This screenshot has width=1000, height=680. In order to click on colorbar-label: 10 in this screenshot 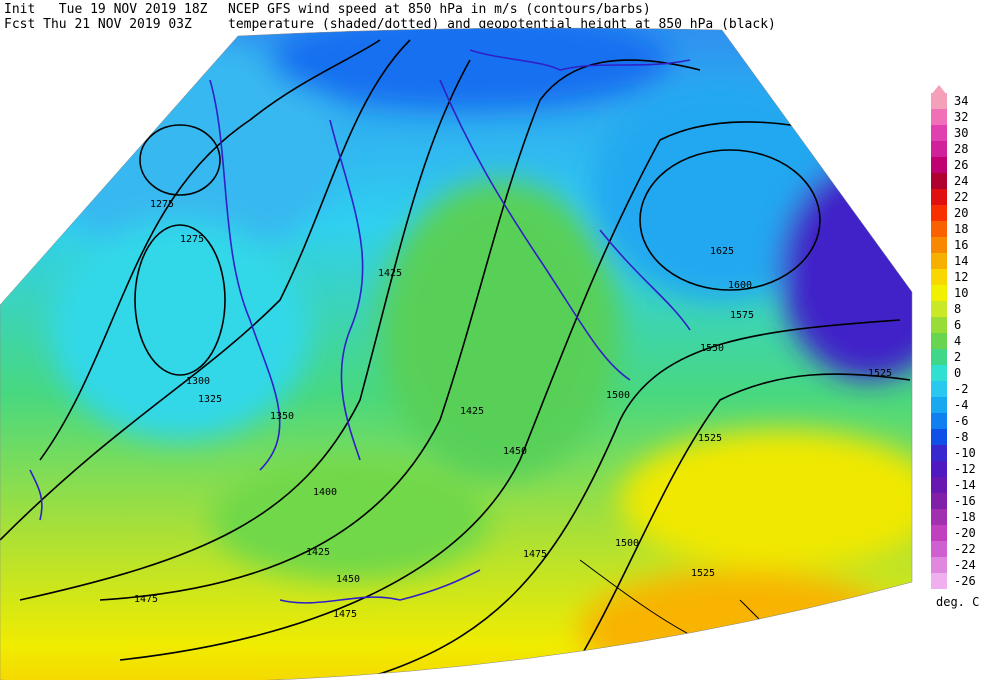, I will do `click(961, 293)`.